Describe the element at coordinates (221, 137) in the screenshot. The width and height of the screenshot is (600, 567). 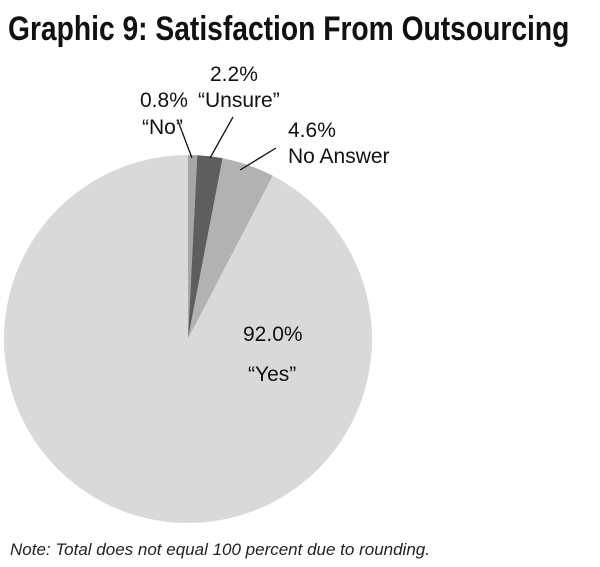
I see `leader-line-unsure` at that location.